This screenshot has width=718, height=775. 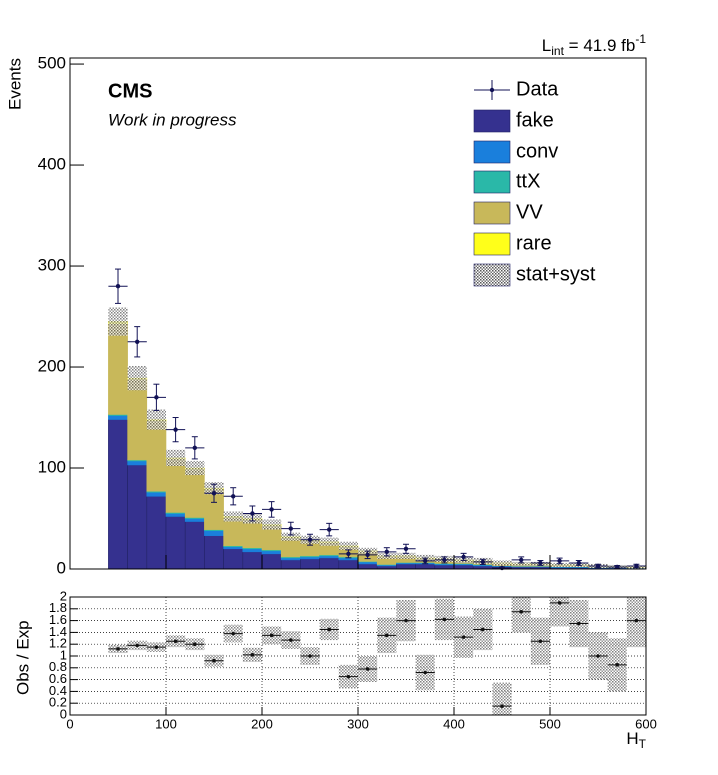 I want to click on y-tick-label: 100, so click(x=52, y=466).